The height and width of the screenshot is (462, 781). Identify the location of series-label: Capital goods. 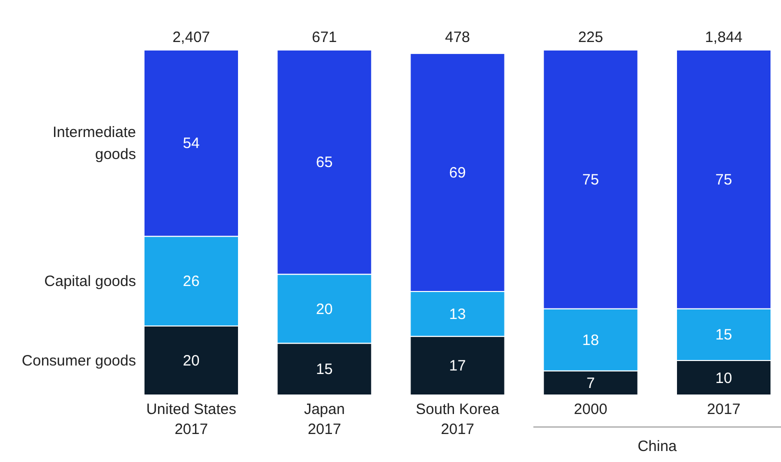
(90, 281).